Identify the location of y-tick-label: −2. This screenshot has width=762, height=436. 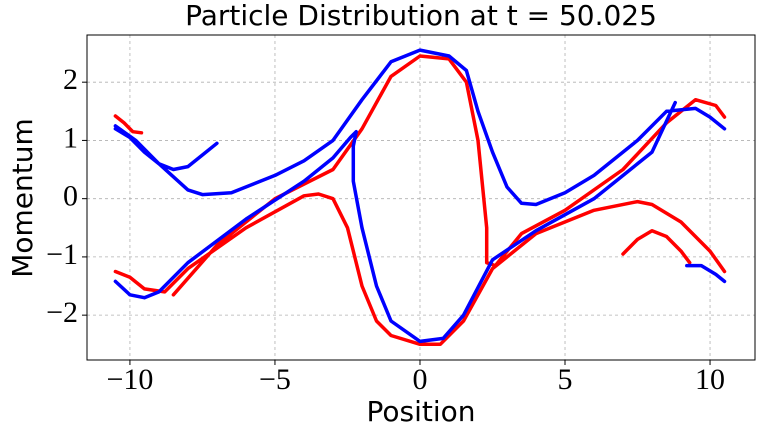
(62, 312).